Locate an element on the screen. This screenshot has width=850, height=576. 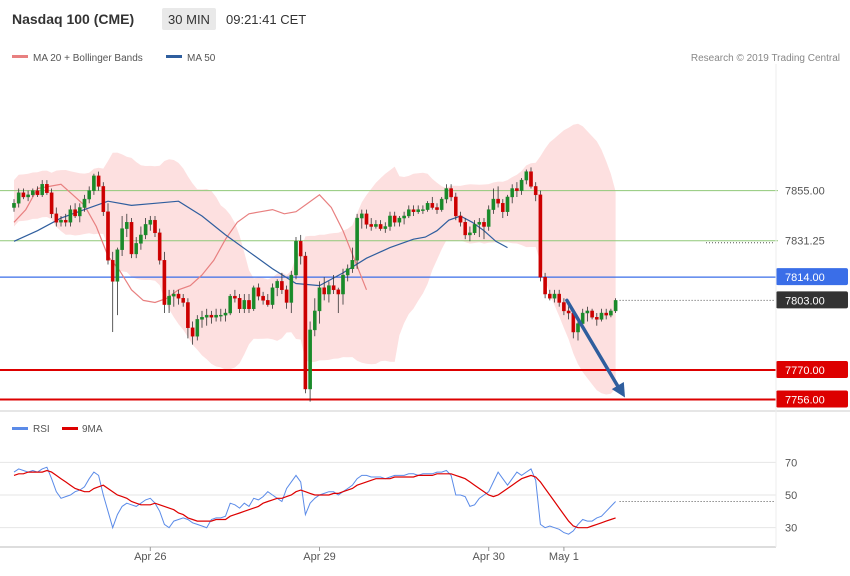
interval-label: 30 MIN is located at coordinates (189, 19).